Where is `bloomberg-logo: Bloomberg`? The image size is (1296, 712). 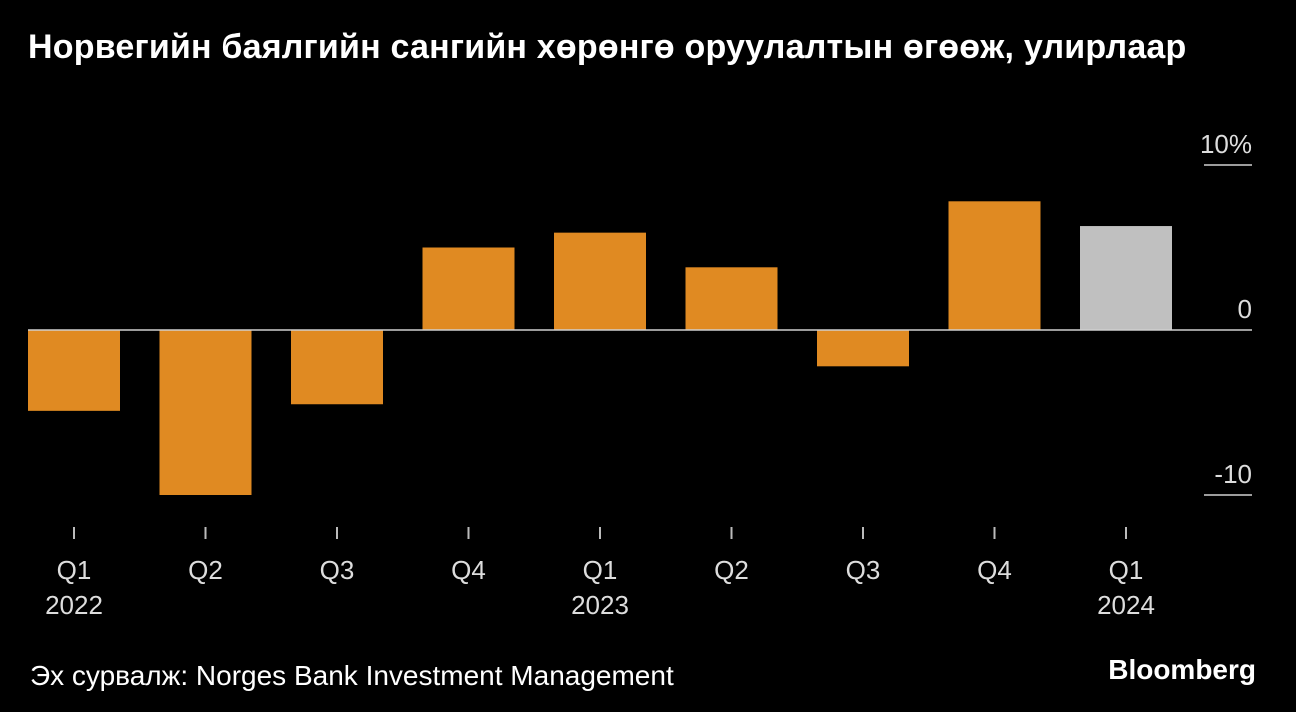
bloomberg-logo: Bloomberg is located at coordinates (1182, 669).